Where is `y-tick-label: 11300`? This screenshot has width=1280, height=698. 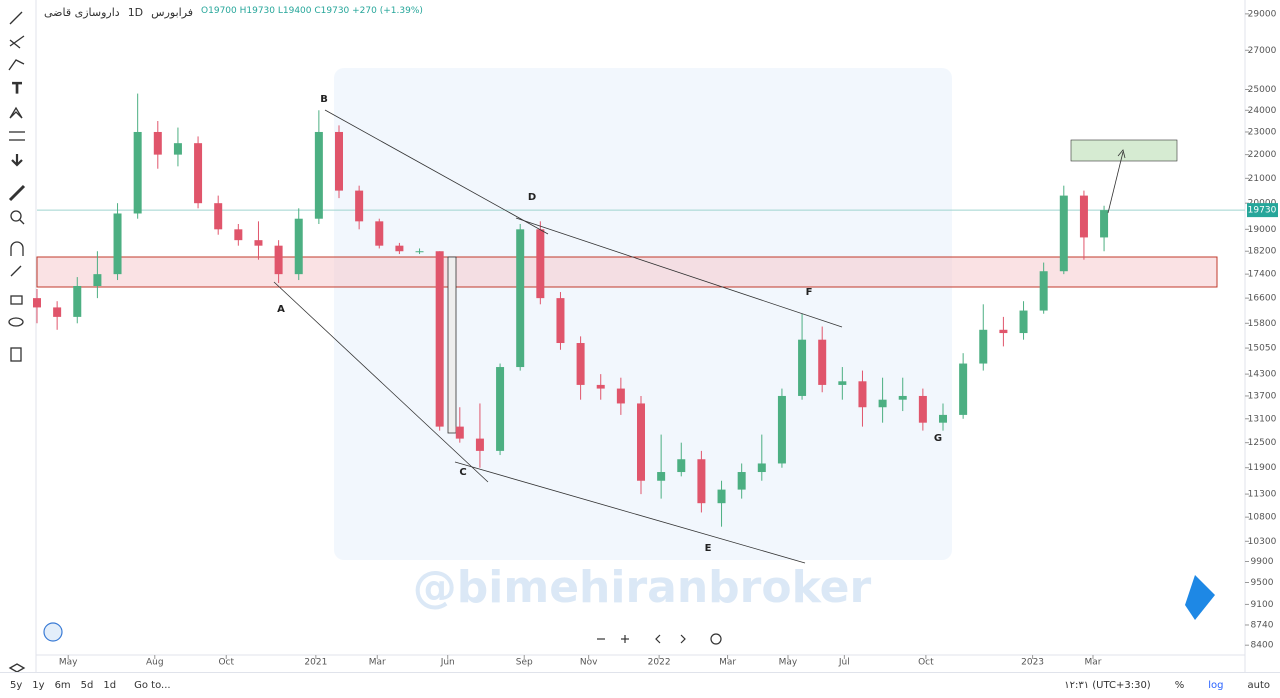 y-tick-label: 11300 is located at coordinates (1262, 495).